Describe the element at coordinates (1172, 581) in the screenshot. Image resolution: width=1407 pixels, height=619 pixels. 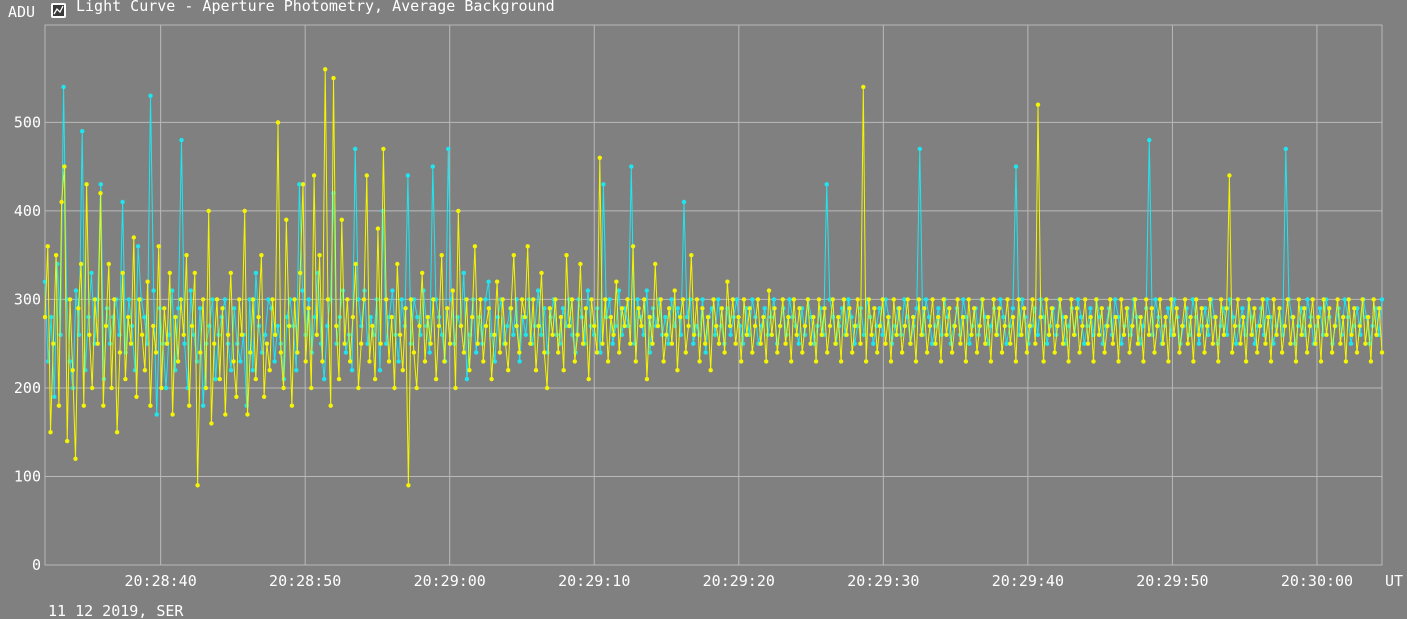
I see `x-tick-label: 20:29:50` at that location.